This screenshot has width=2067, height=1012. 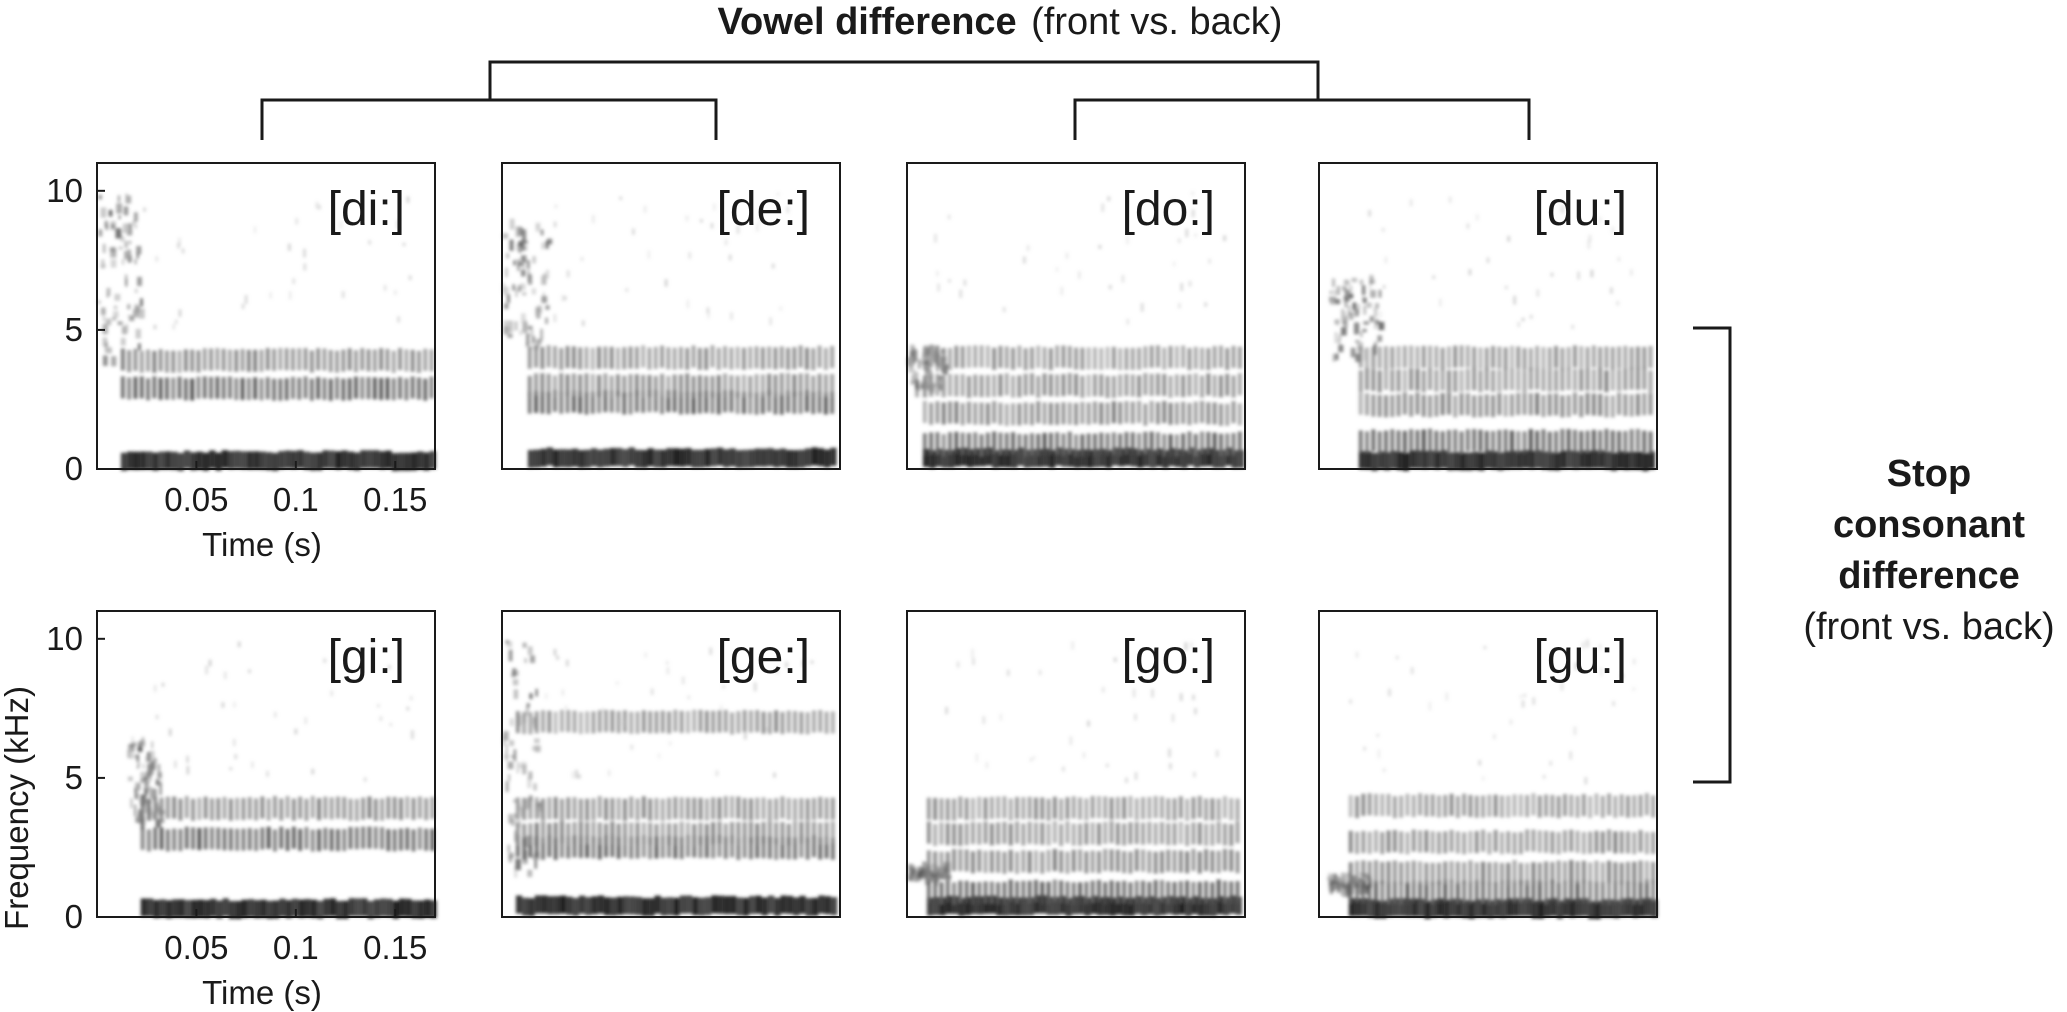 I want to click on side-label-line3: difference, so click(x=1929, y=576).